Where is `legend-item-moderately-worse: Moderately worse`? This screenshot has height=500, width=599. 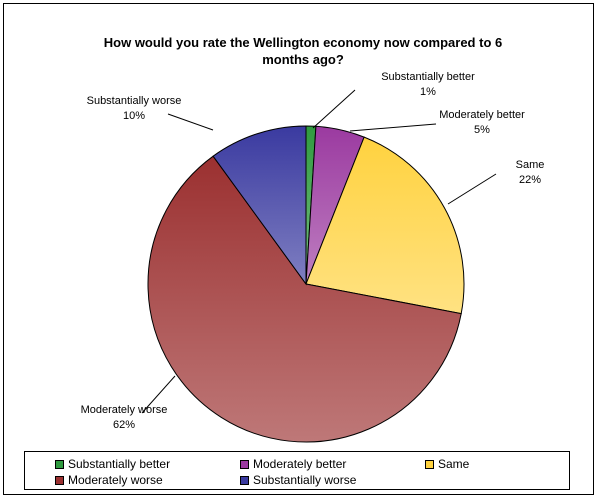
legend-item-moderately-worse: Moderately worse is located at coordinates (109, 480).